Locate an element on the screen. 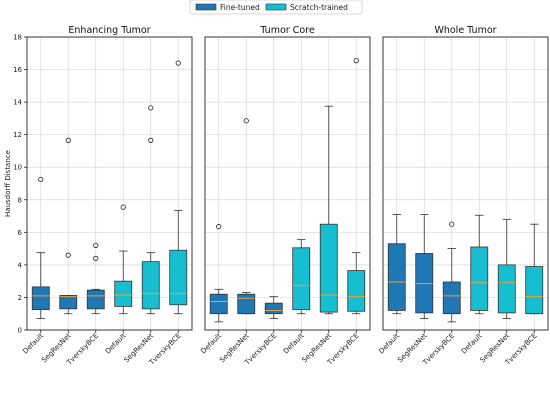 The height and width of the screenshot is (408, 550). y-tick-label: 14 is located at coordinates (17, 103).